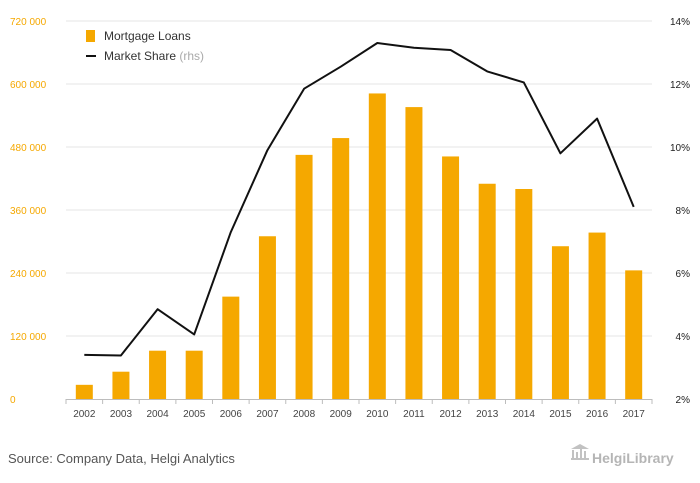 This screenshot has height=483, width=700. I want to click on x-tick-label: 2012, so click(450, 414).